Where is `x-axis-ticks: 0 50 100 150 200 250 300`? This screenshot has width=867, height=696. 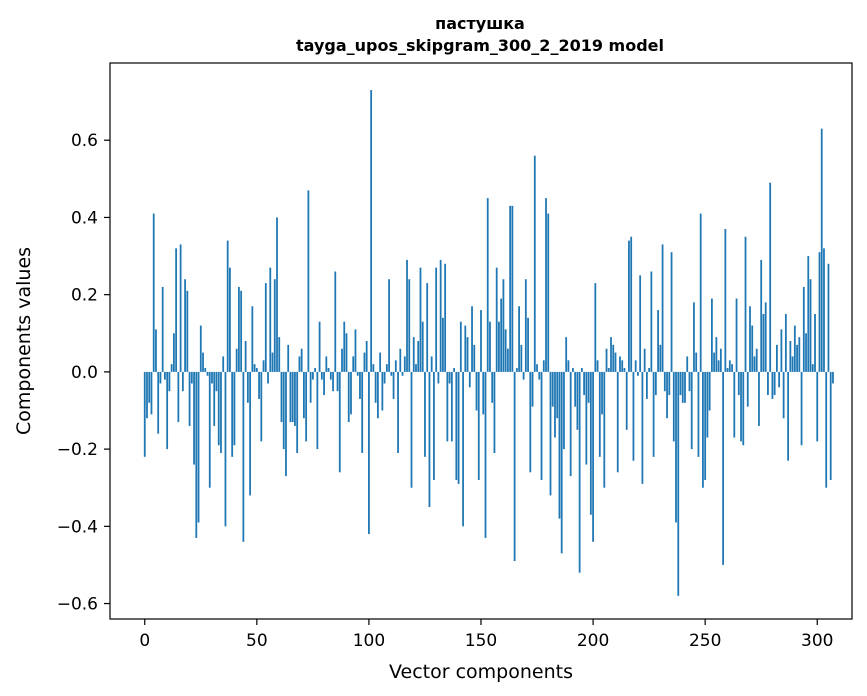 x-axis-ticks: 0 50 100 150 200 250 300 is located at coordinates (486, 635).